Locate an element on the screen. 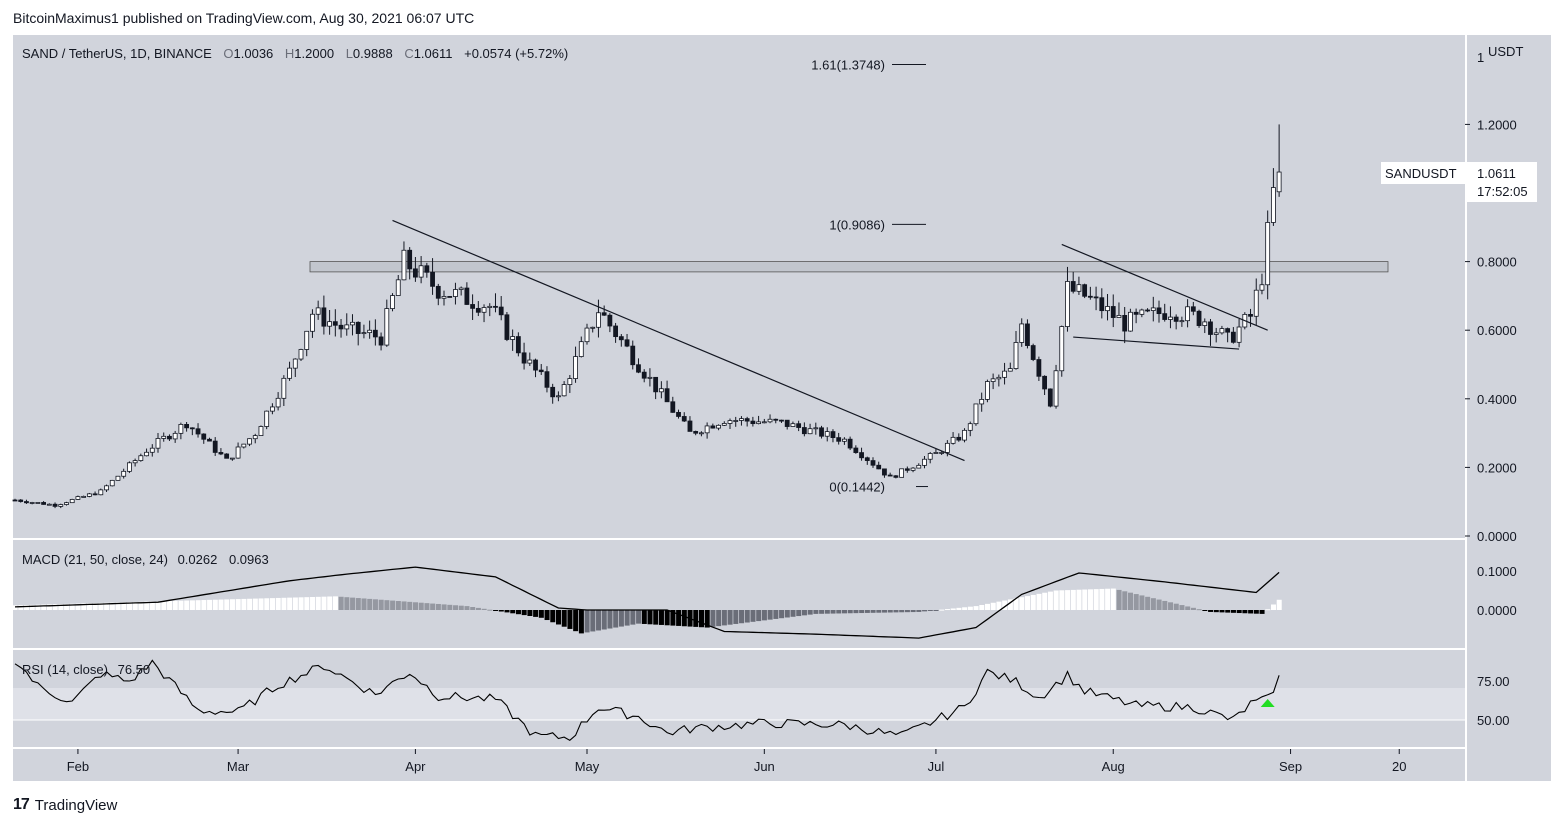 This screenshot has height=827, width=1562. time-axis is located at coordinates (739, 765).